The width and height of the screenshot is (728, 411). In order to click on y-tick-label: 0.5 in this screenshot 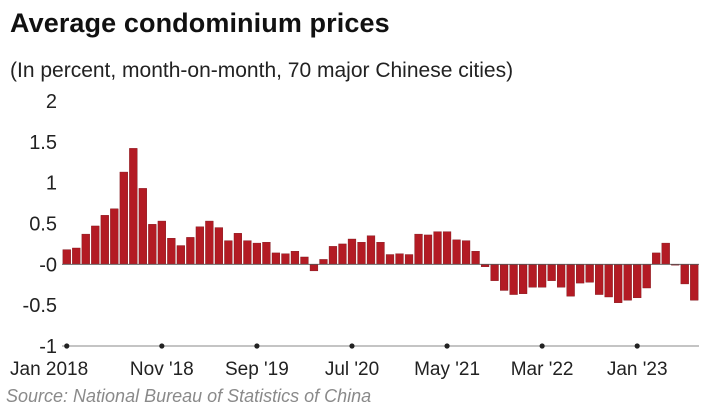, I will do `click(43, 225)`.